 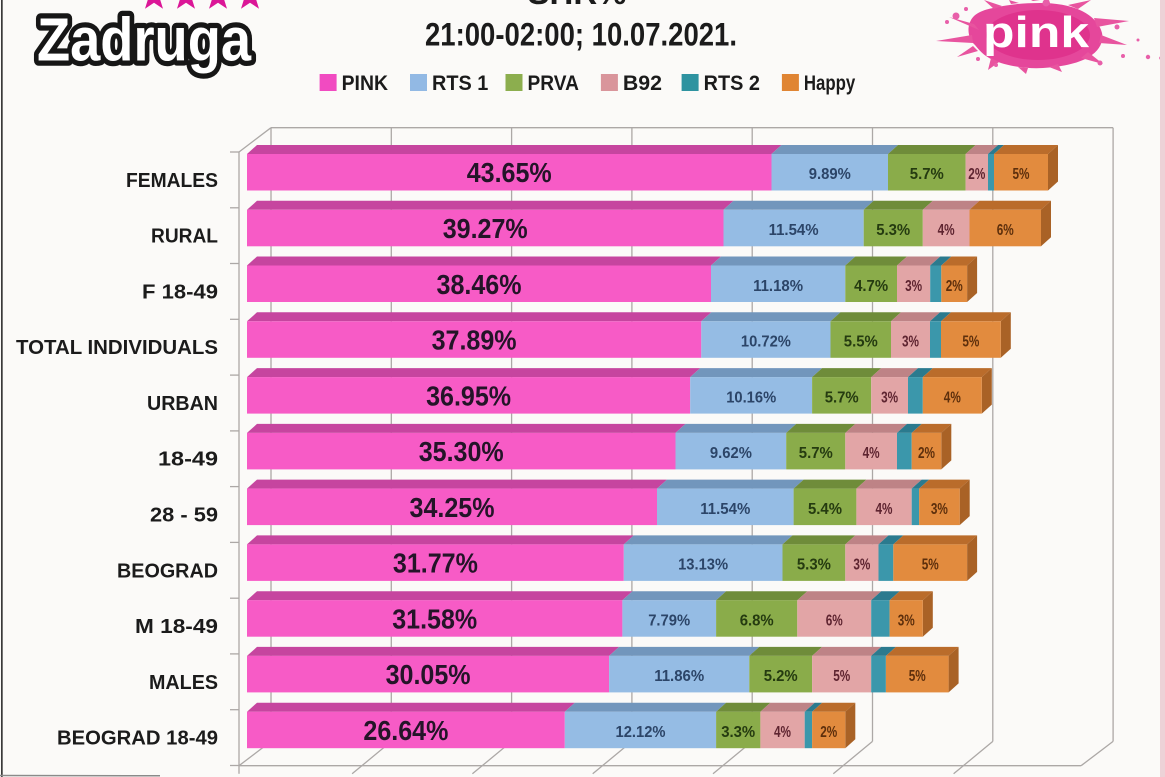 I want to click on svg-text: 18-49, so click(x=188, y=460).